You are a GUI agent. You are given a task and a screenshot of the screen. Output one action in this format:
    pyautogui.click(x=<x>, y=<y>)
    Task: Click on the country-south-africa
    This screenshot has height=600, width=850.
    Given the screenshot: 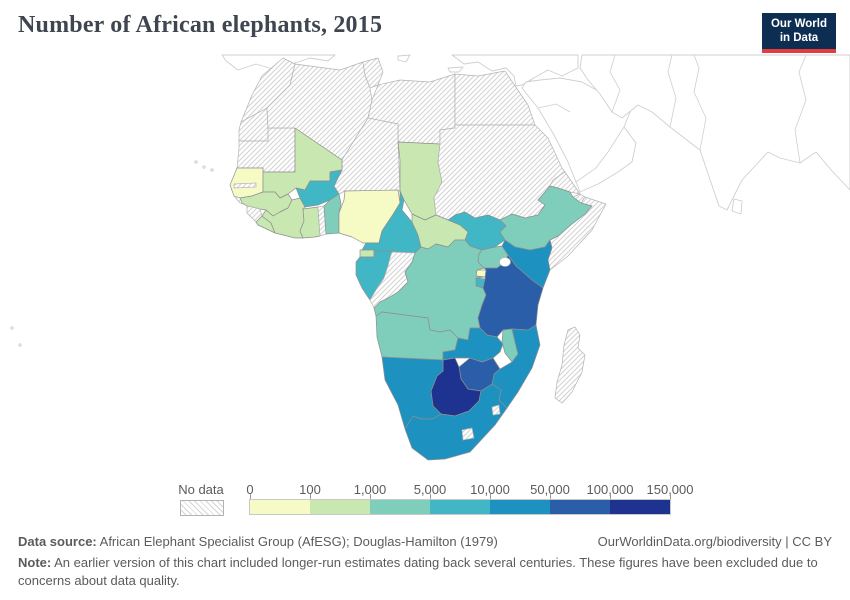 What is the action you would take?
    pyautogui.click(x=456, y=422)
    